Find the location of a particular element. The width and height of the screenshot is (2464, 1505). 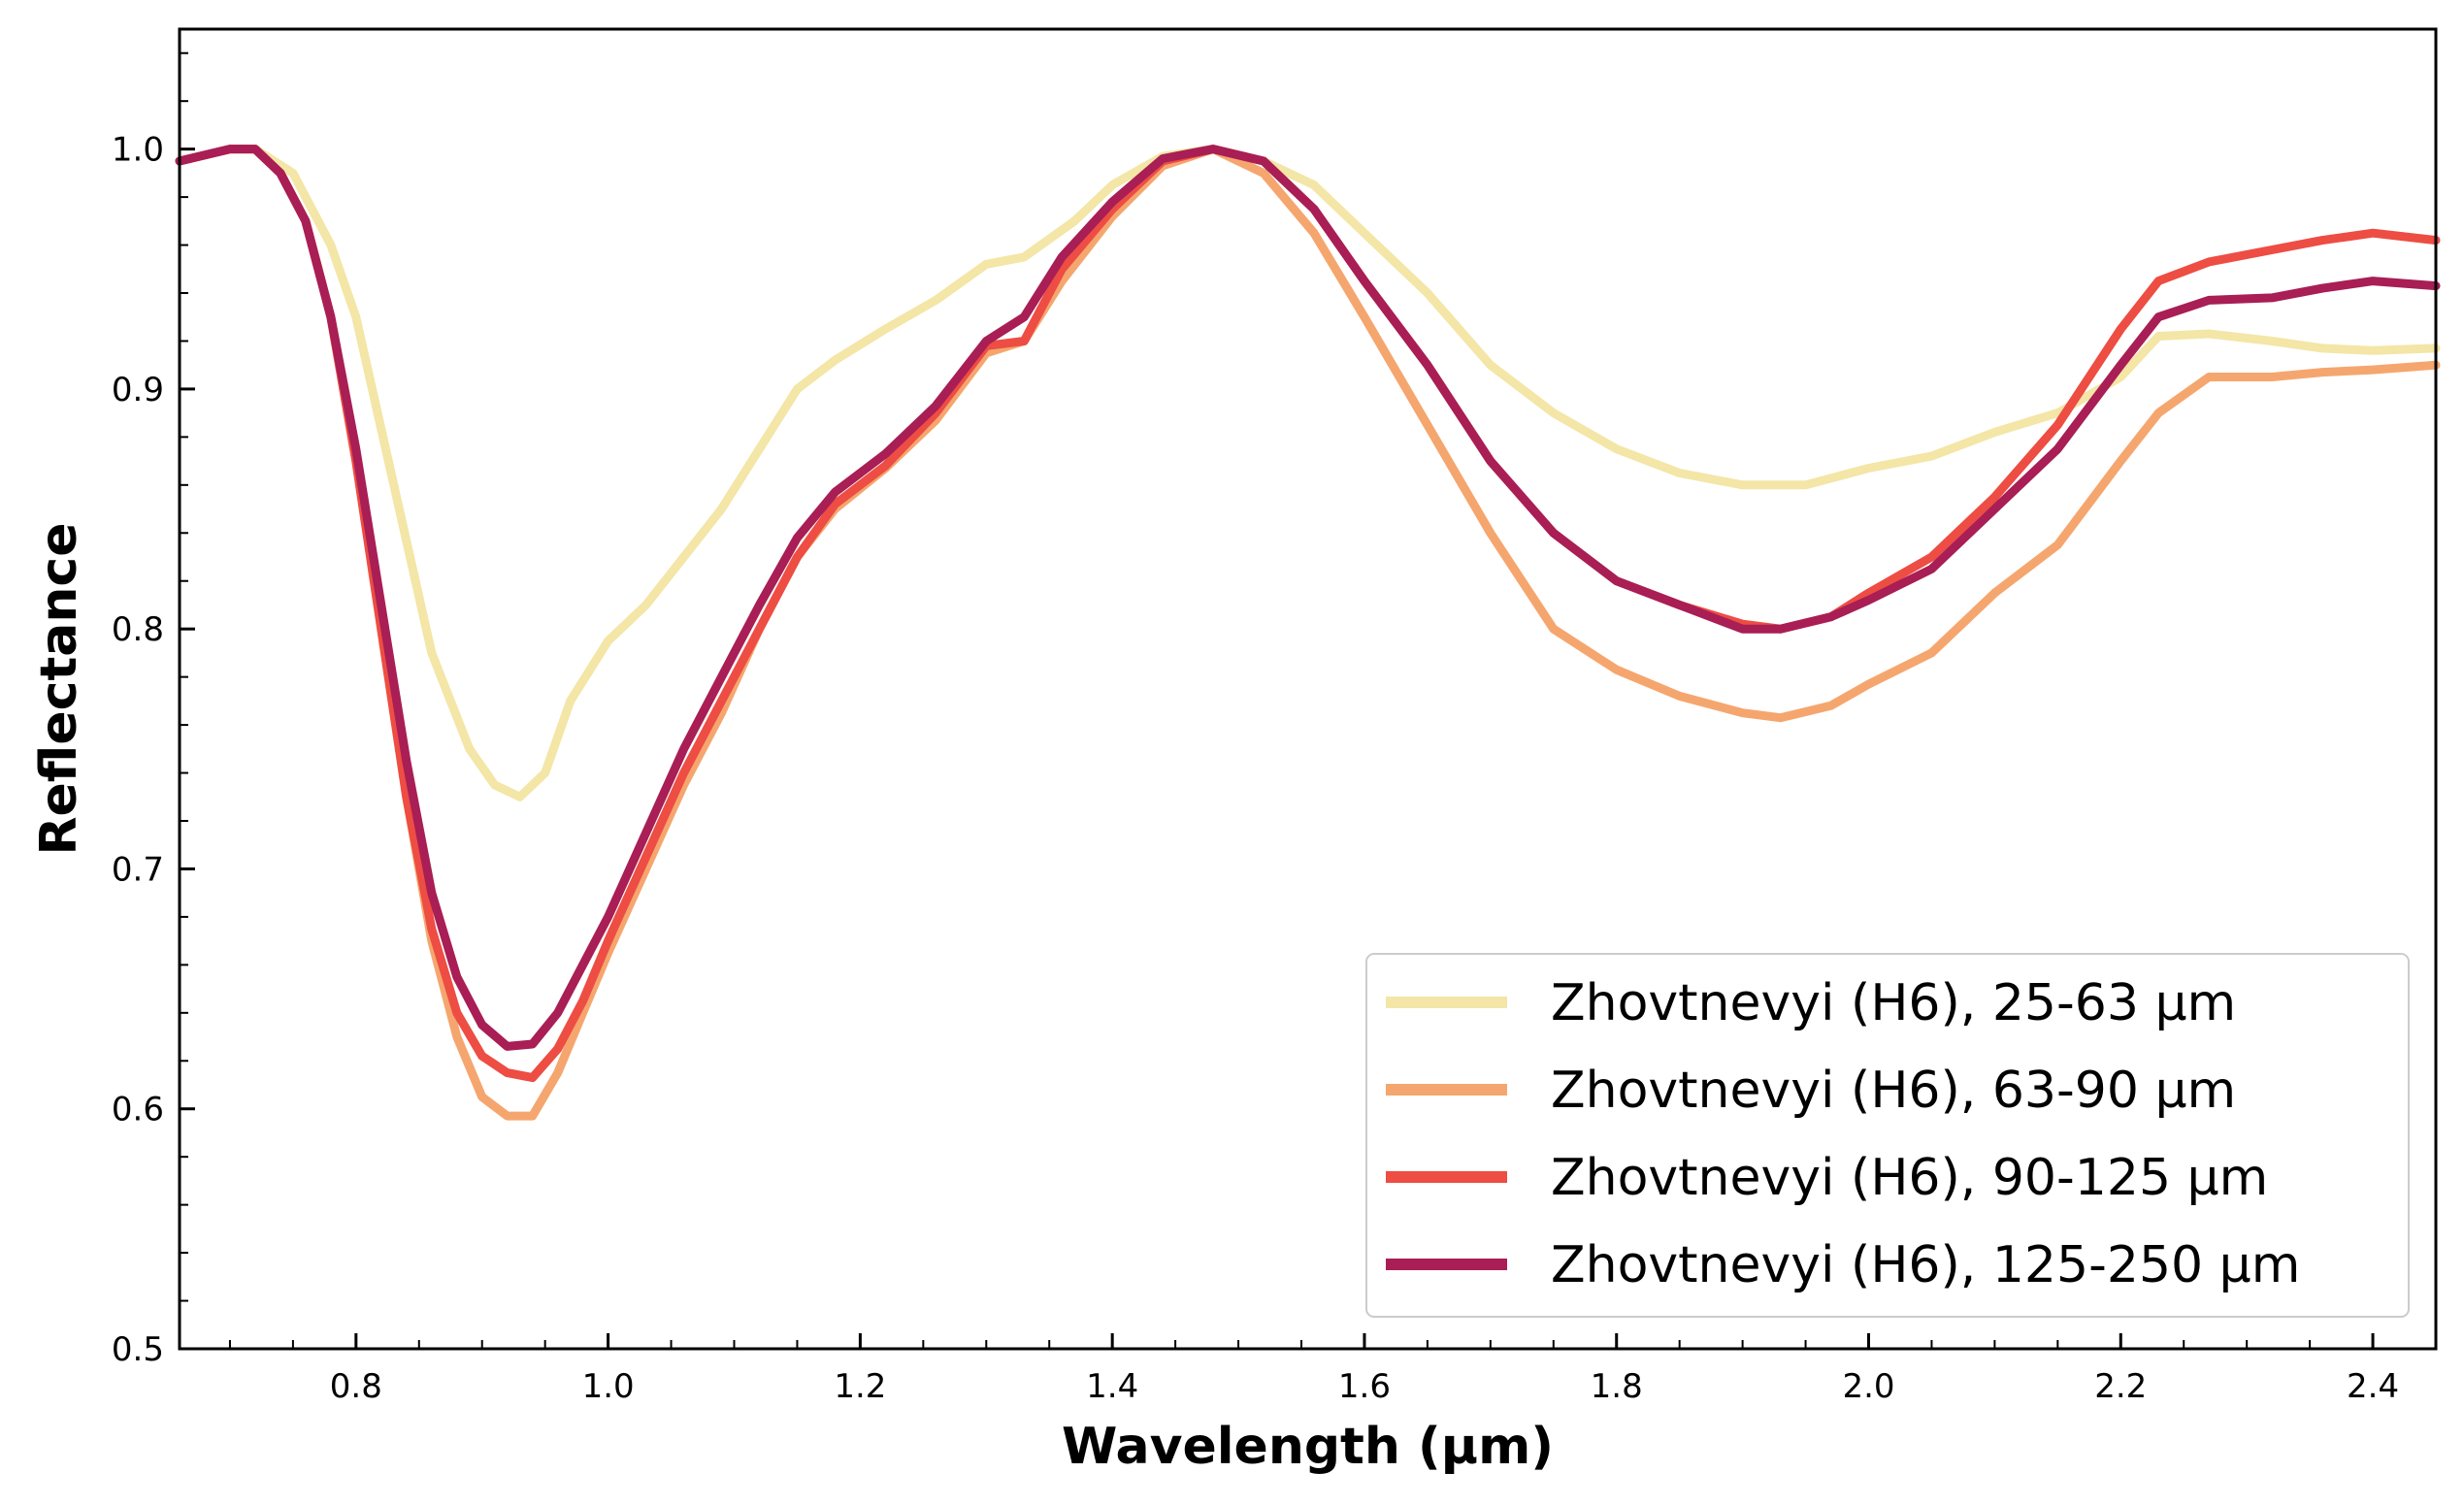

y-axis-title: Reflectance is located at coordinates (59, 688).